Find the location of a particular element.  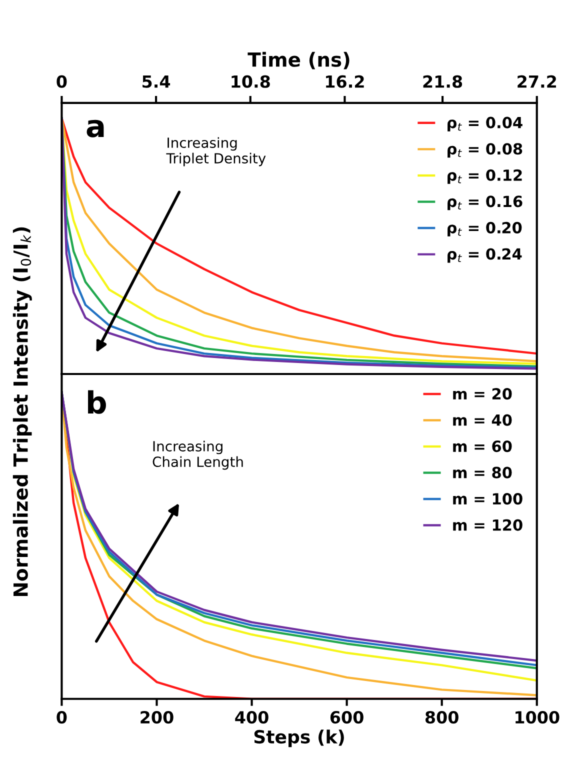

x2-tick-label: 10.8 is located at coordinates (251, 81).